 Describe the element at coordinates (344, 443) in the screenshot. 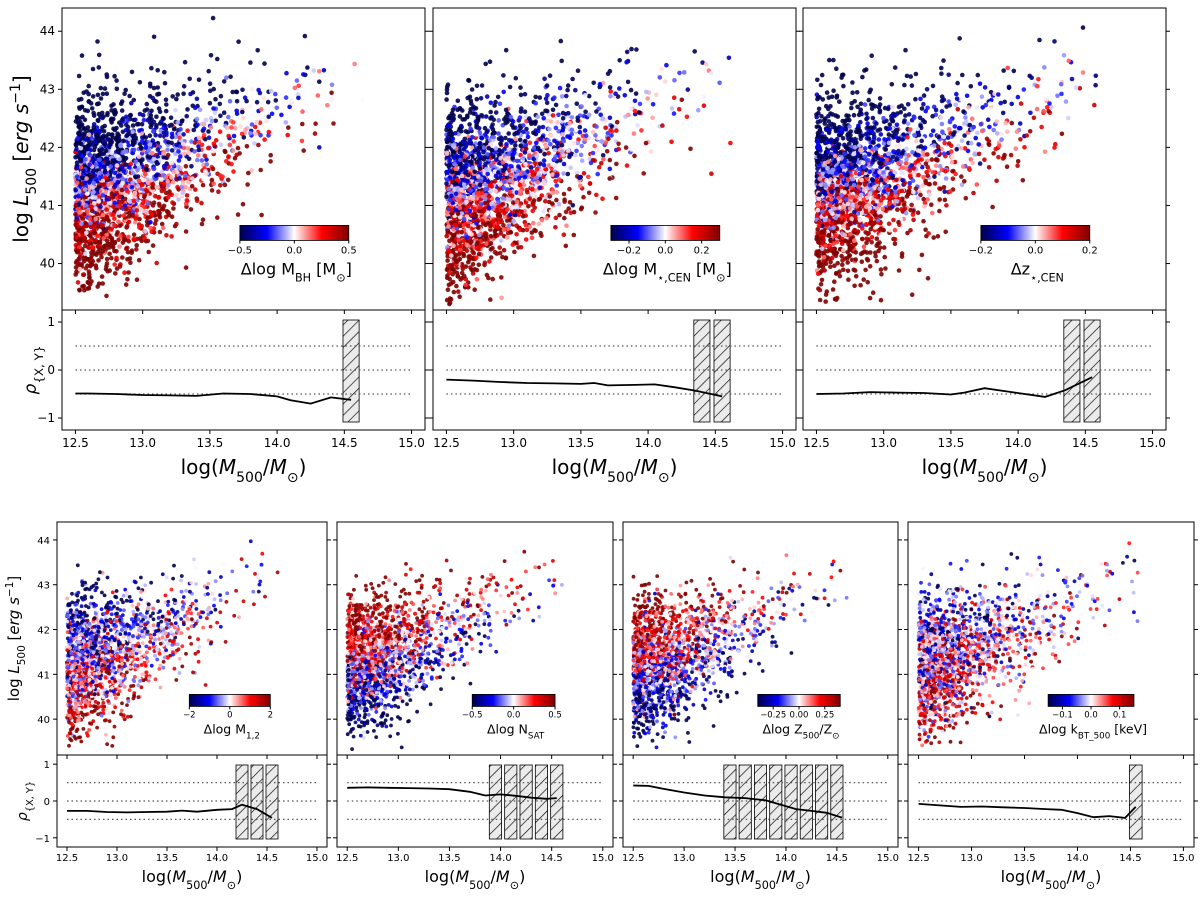

I see `x-tick-label: 14.5` at that location.